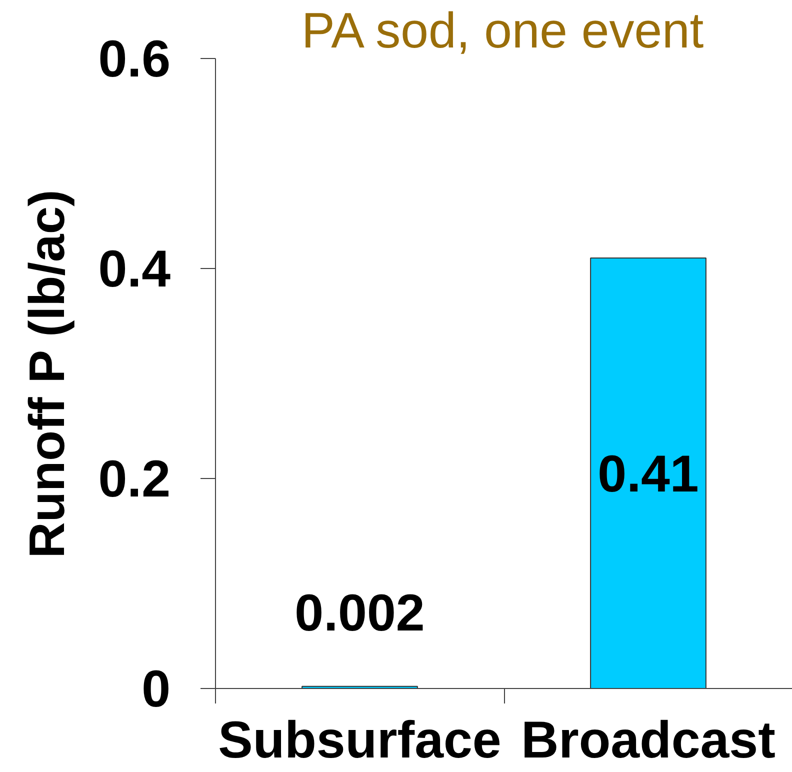  I want to click on y-tick-label: 0, so click(156, 689).